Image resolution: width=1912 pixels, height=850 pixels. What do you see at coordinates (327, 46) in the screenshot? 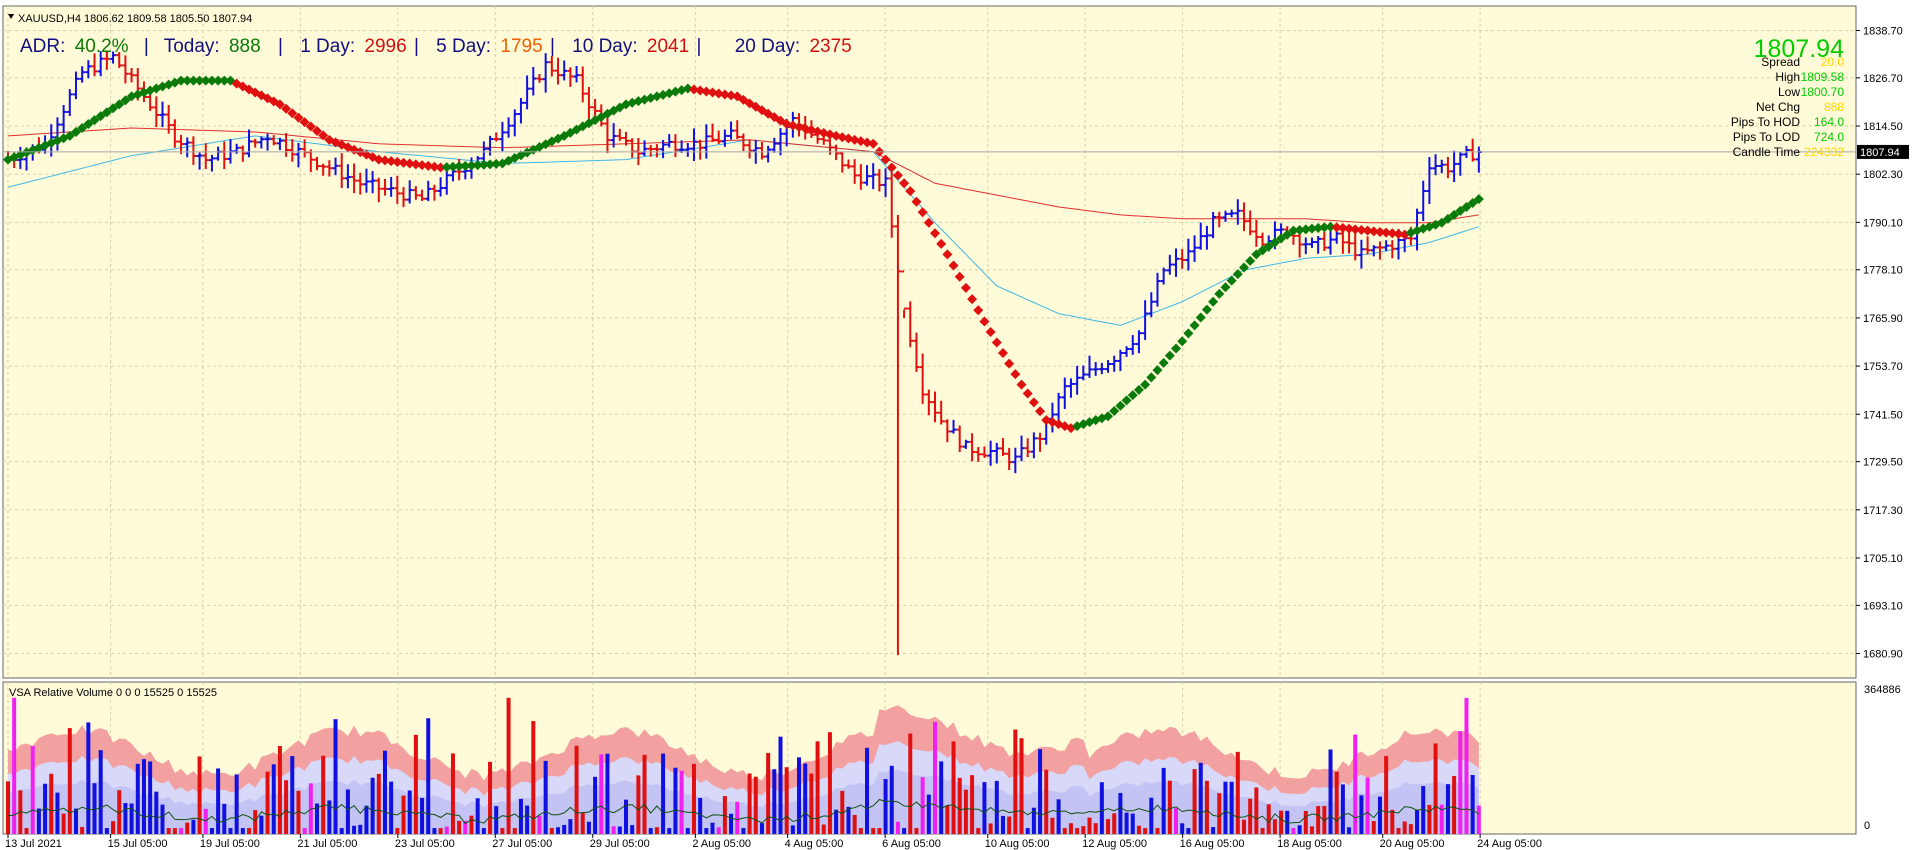
I see `one-day-label: 1 Day:` at bounding box center [327, 46].